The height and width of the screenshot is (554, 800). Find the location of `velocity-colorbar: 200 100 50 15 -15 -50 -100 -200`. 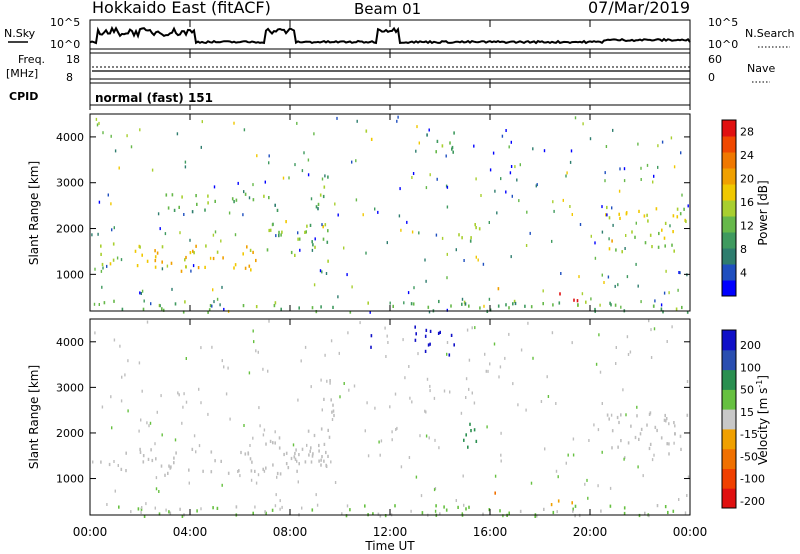

velocity-colorbar: 200 100 50 15 -15 -50 -100 -200 is located at coordinates (743, 419).